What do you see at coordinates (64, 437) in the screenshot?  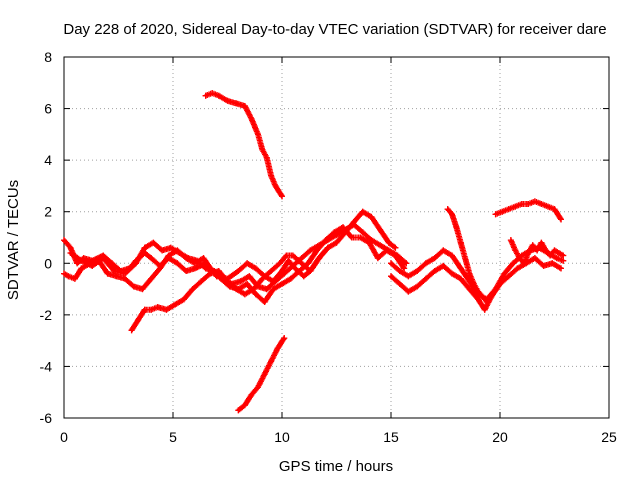 I see `x-tick-label: 0` at bounding box center [64, 437].